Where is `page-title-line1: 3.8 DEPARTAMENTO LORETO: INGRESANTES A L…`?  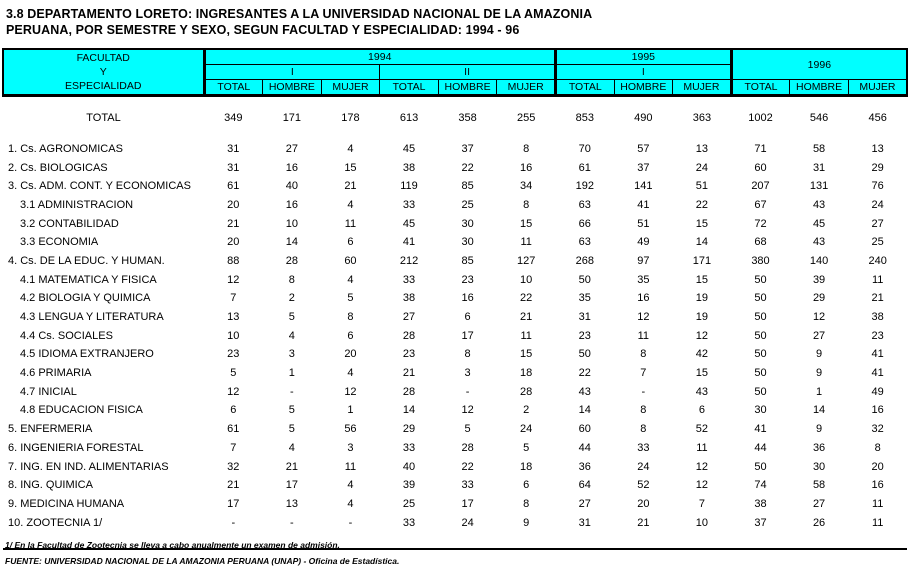 page-title-line1: 3.8 DEPARTAMENTO LORETO: INGRESANTES A L… is located at coordinates (299, 14).